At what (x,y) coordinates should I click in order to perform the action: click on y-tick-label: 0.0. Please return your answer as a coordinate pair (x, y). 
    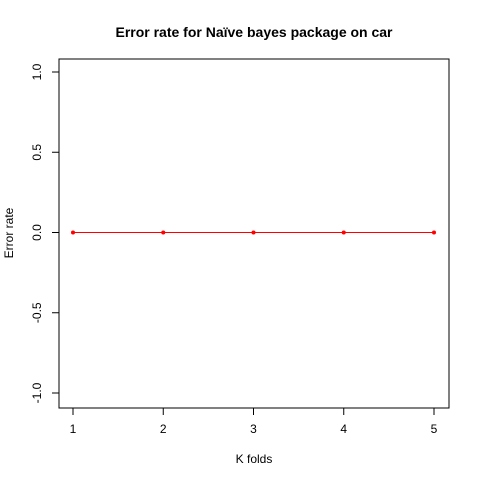
    Looking at the image, I should click on (37, 232).